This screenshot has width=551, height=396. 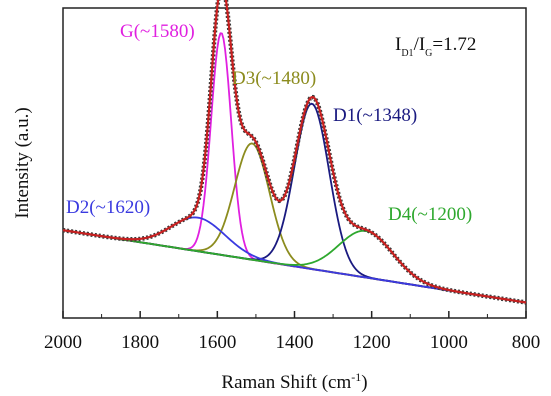 What do you see at coordinates (526, 342) in the screenshot?
I see `x-tick-label: 800` at bounding box center [526, 342].